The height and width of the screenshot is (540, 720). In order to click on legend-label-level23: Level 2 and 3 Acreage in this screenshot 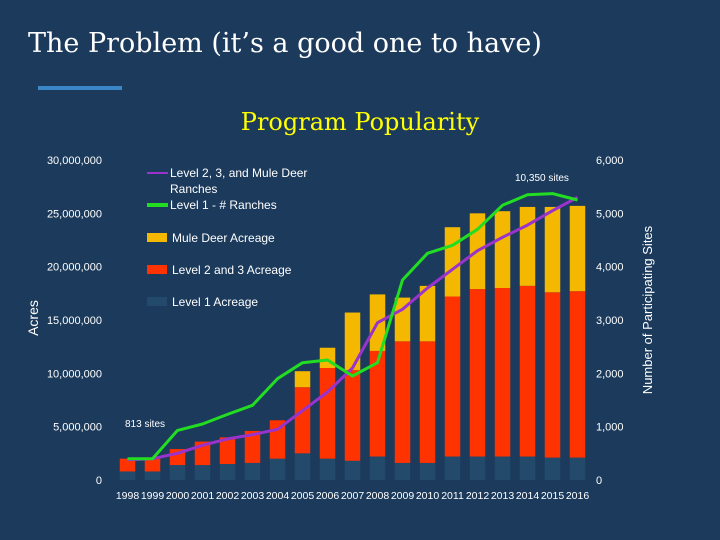, I will do `click(232, 270)`.